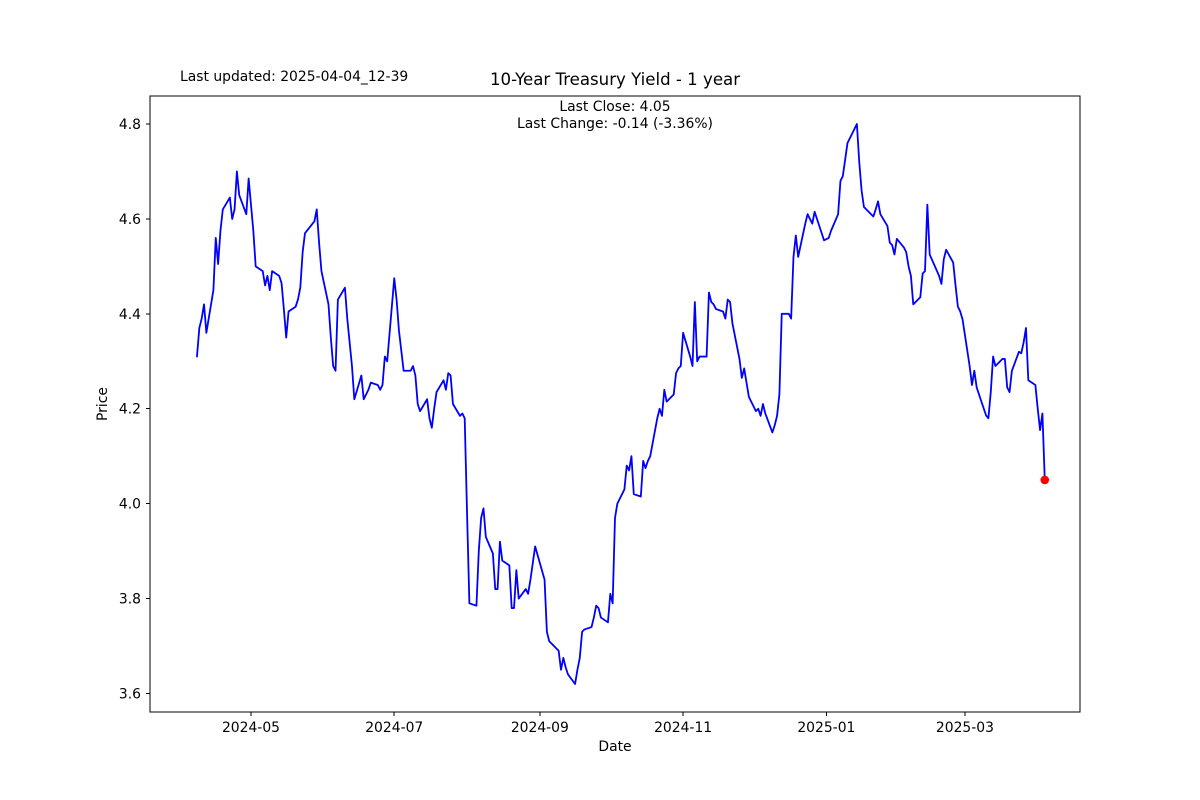 The height and width of the screenshot is (800, 1200). What do you see at coordinates (130, 694) in the screenshot?
I see `y-tick-label: 3.6` at bounding box center [130, 694].